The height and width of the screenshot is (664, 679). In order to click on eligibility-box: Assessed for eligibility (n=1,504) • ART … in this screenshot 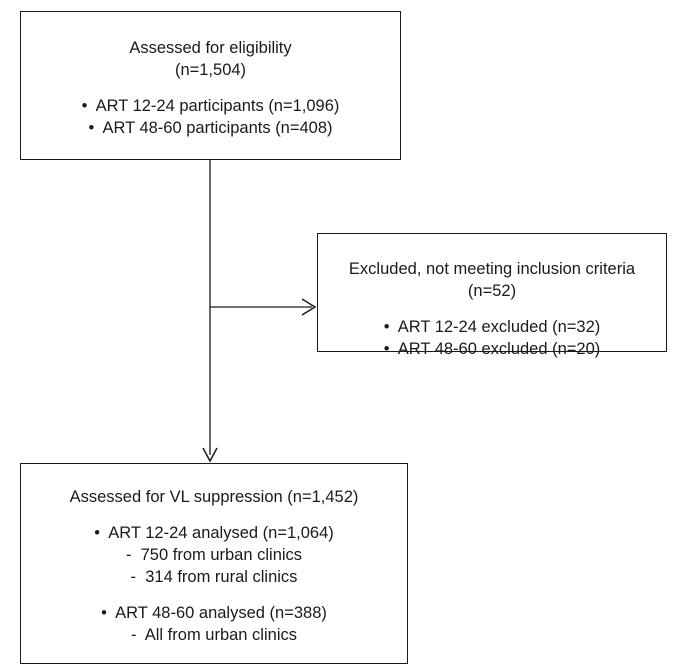, I will do `click(210, 85)`.